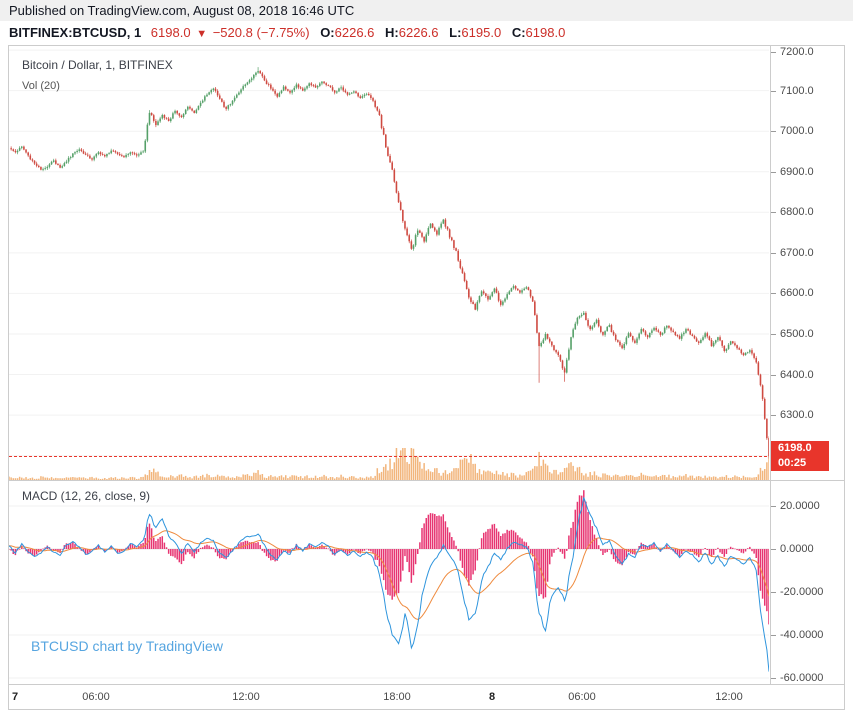 The width and height of the screenshot is (853, 718). What do you see at coordinates (792, 131) in the screenshot?
I see `price-axis-label: 7000.0` at bounding box center [792, 131].